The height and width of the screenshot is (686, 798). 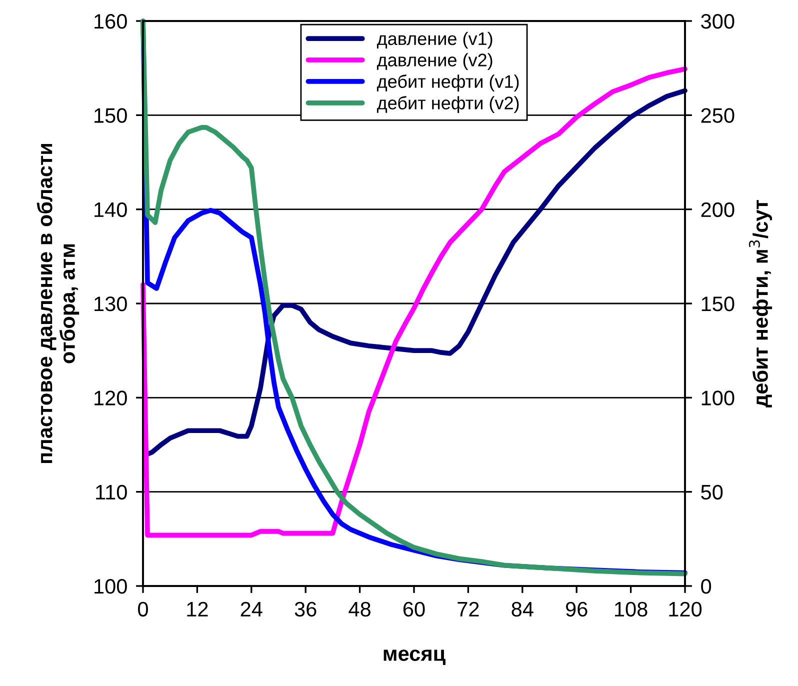 I want to click on y2-axis-title: дебит нефти, м$^{3}$/сут, so click(x=760, y=304).